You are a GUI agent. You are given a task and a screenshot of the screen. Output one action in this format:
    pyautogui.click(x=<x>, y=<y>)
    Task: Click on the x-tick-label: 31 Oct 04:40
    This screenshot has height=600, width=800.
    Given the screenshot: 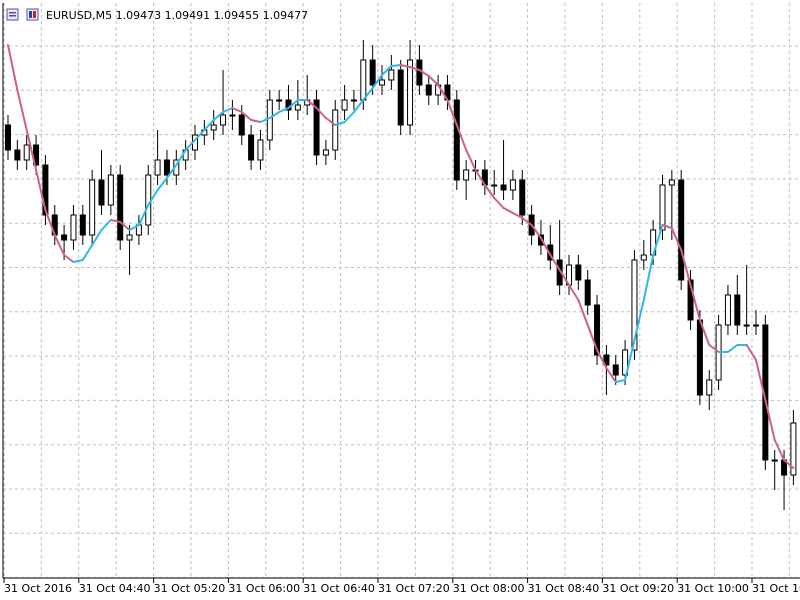 What is the action you would take?
    pyautogui.click(x=115, y=588)
    